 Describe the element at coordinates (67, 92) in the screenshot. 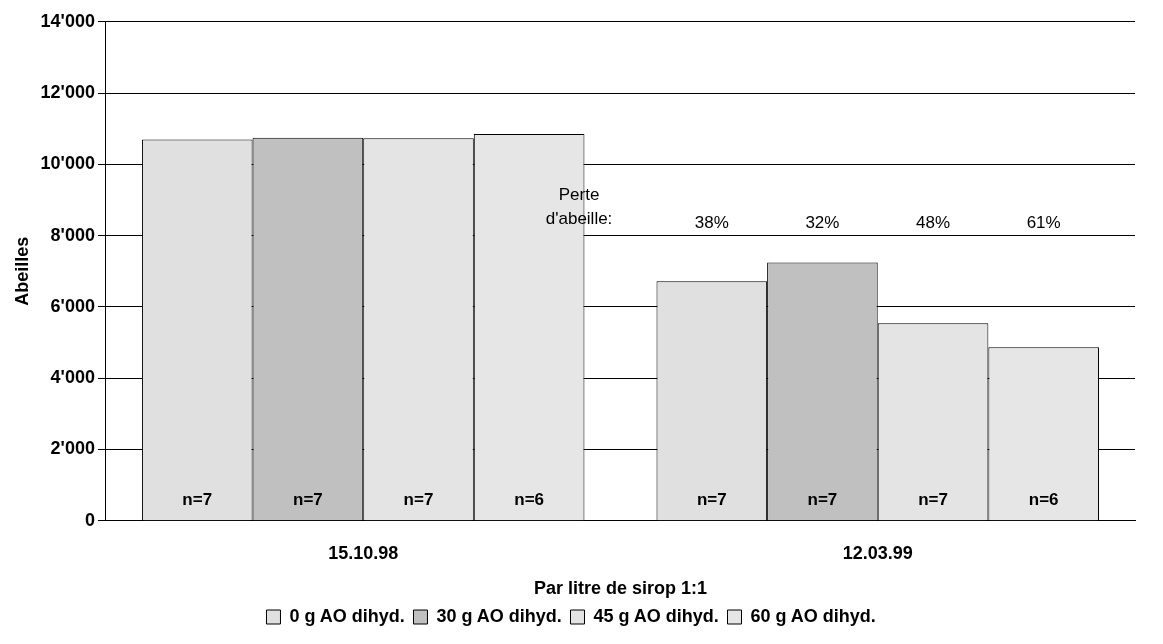

I see `y-tick-label: 12'000` at that location.